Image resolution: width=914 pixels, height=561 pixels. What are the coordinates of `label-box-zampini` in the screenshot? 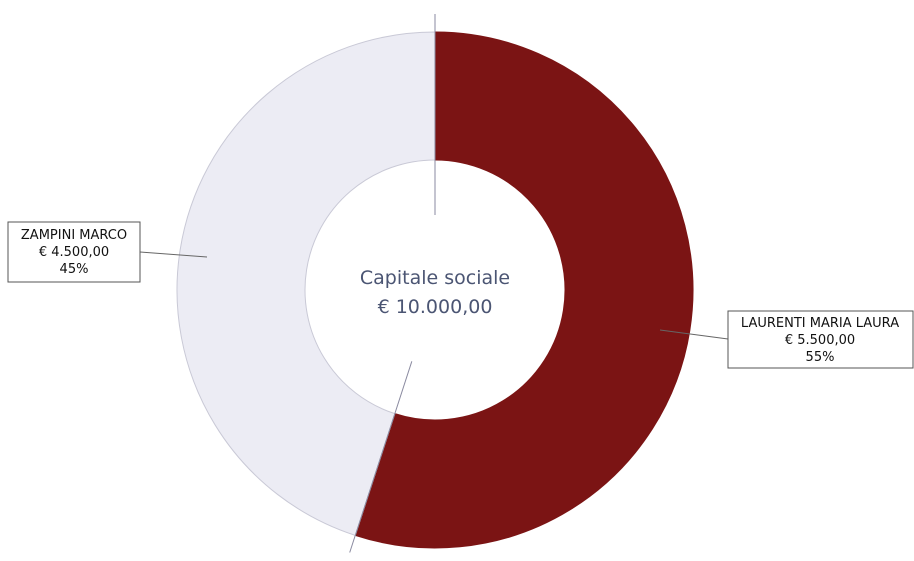 It's located at (74, 252).